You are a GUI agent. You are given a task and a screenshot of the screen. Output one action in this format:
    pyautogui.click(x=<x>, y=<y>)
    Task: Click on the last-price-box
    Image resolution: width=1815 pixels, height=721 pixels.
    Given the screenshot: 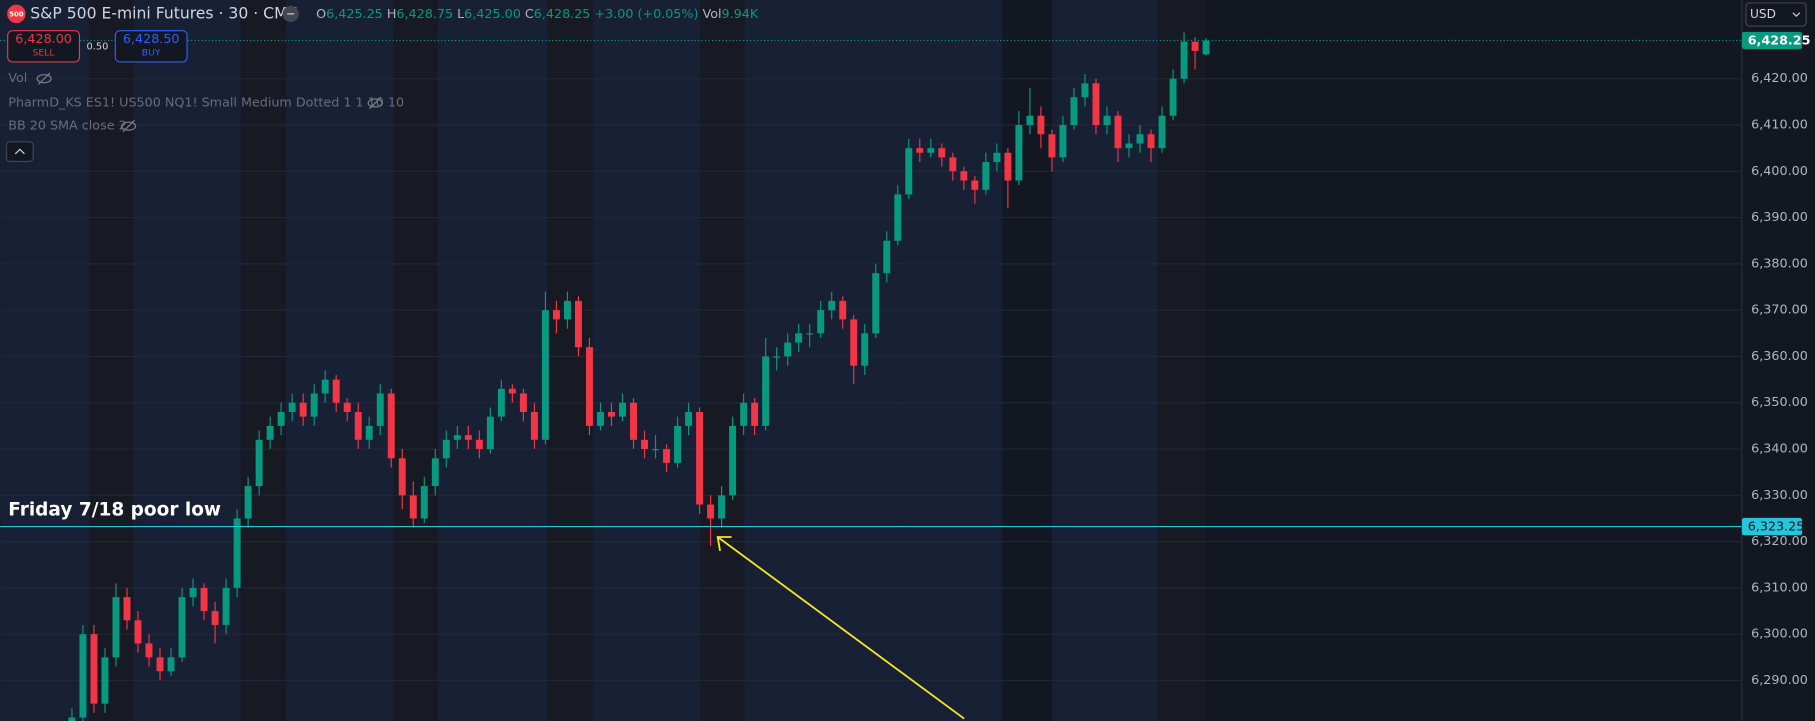 What is the action you would take?
    pyautogui.click(x=1772, y=40)
    